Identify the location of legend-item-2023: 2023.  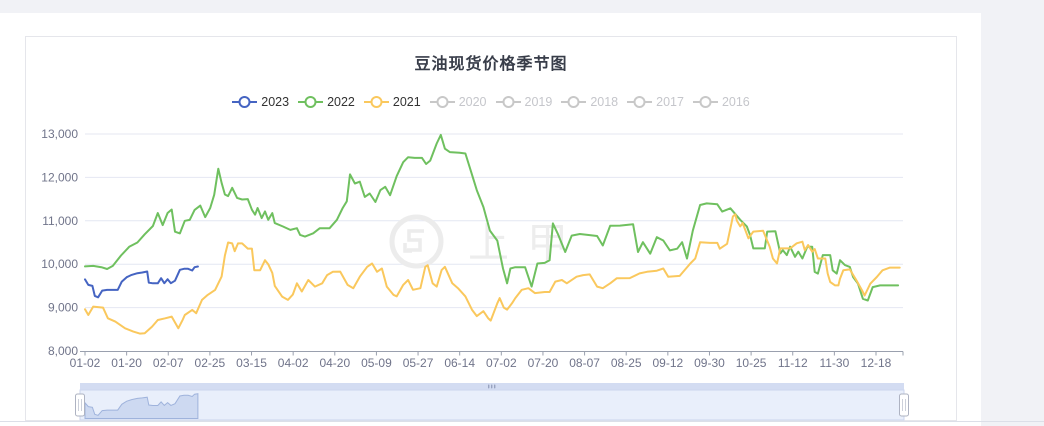
(260, 102).